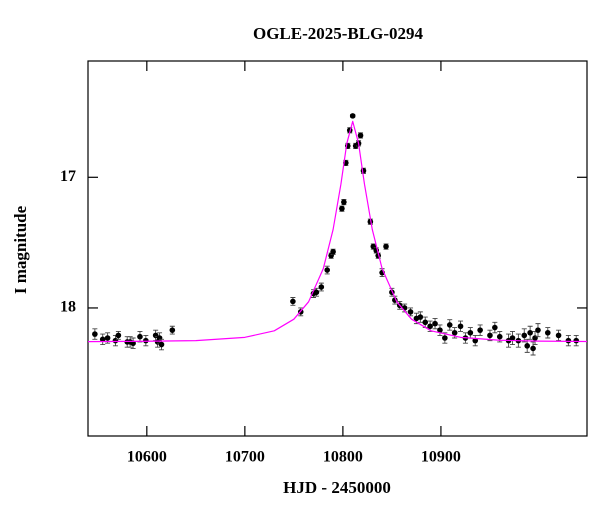 The width and height of the screenshot is (600, 512). I want to click on y-axis-label: I magnitude, so click(20, 249).